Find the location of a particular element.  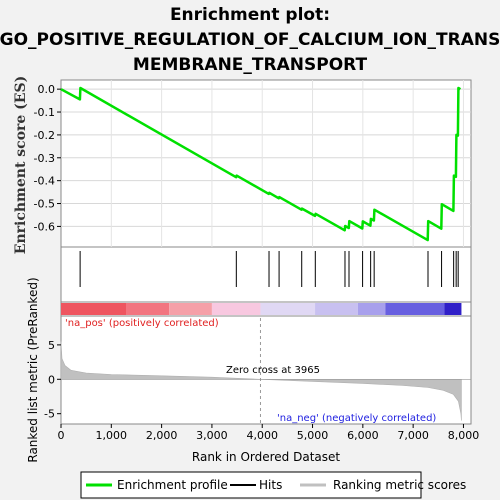

title-line-3: MEMBRANE_TRANSPORT is located at coordinates (250, 65).